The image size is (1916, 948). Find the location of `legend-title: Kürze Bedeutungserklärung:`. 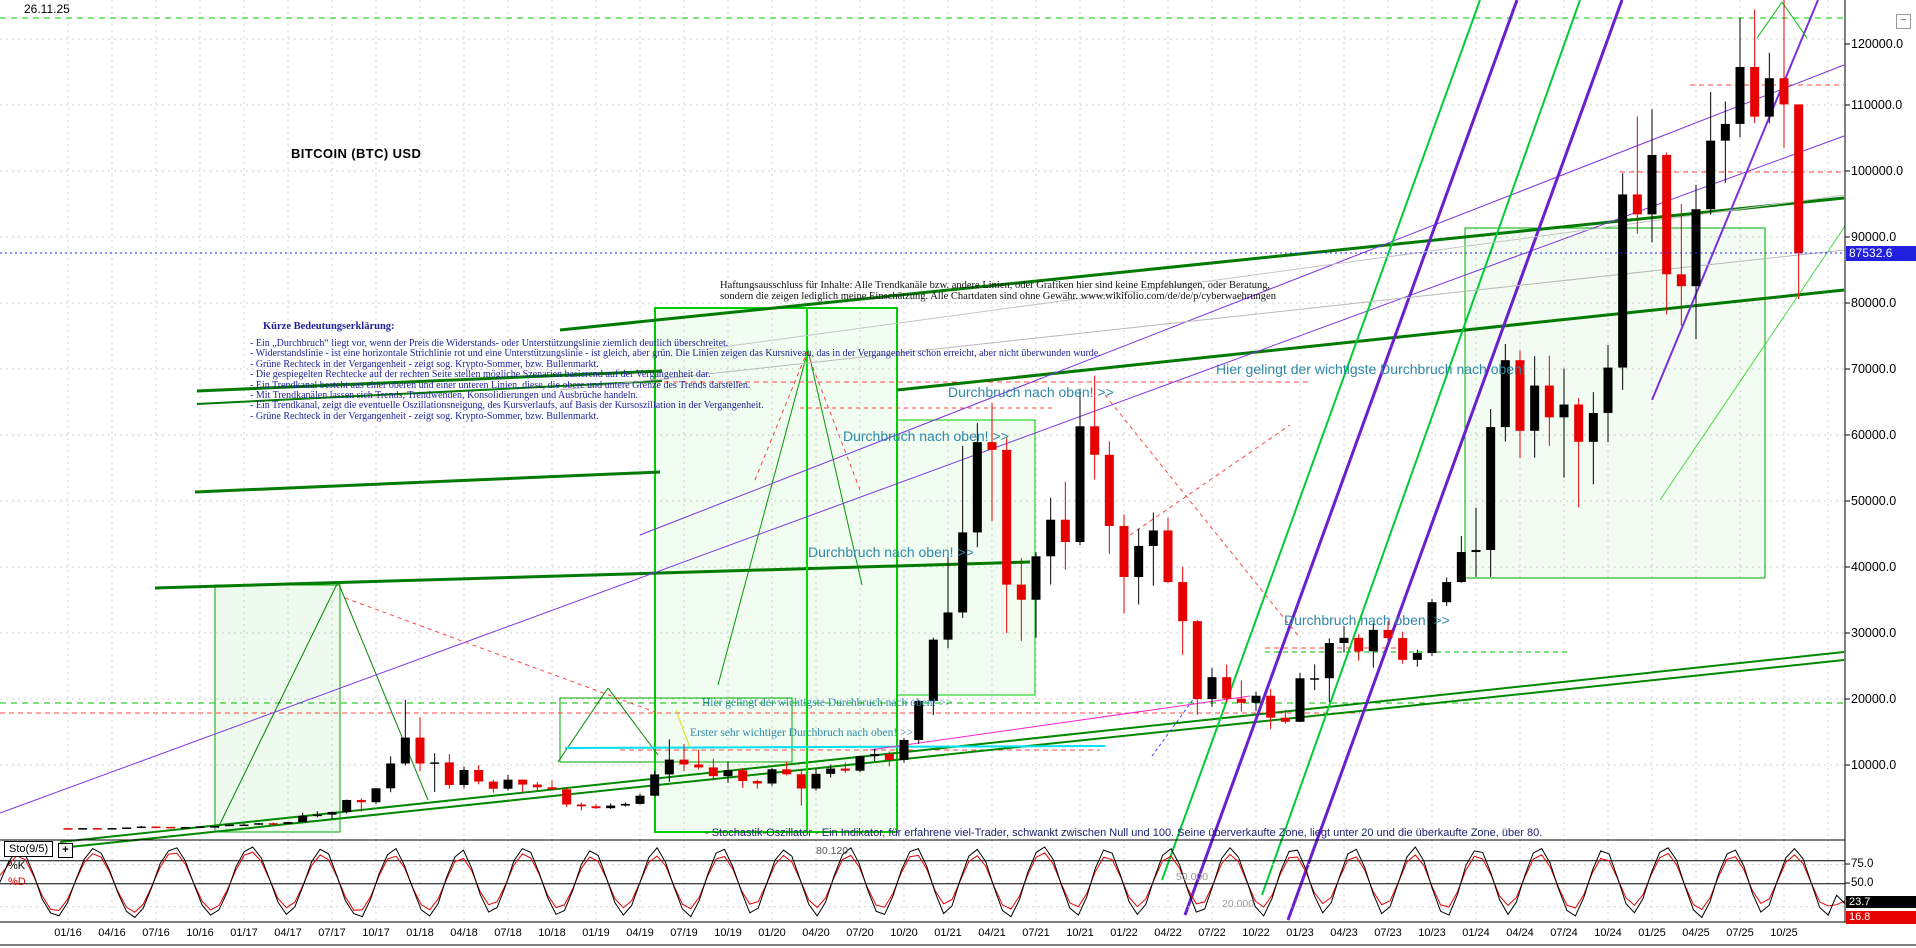

legend-title: Kürze Bedeutungserklärung: is located at coordinates (329, 326).